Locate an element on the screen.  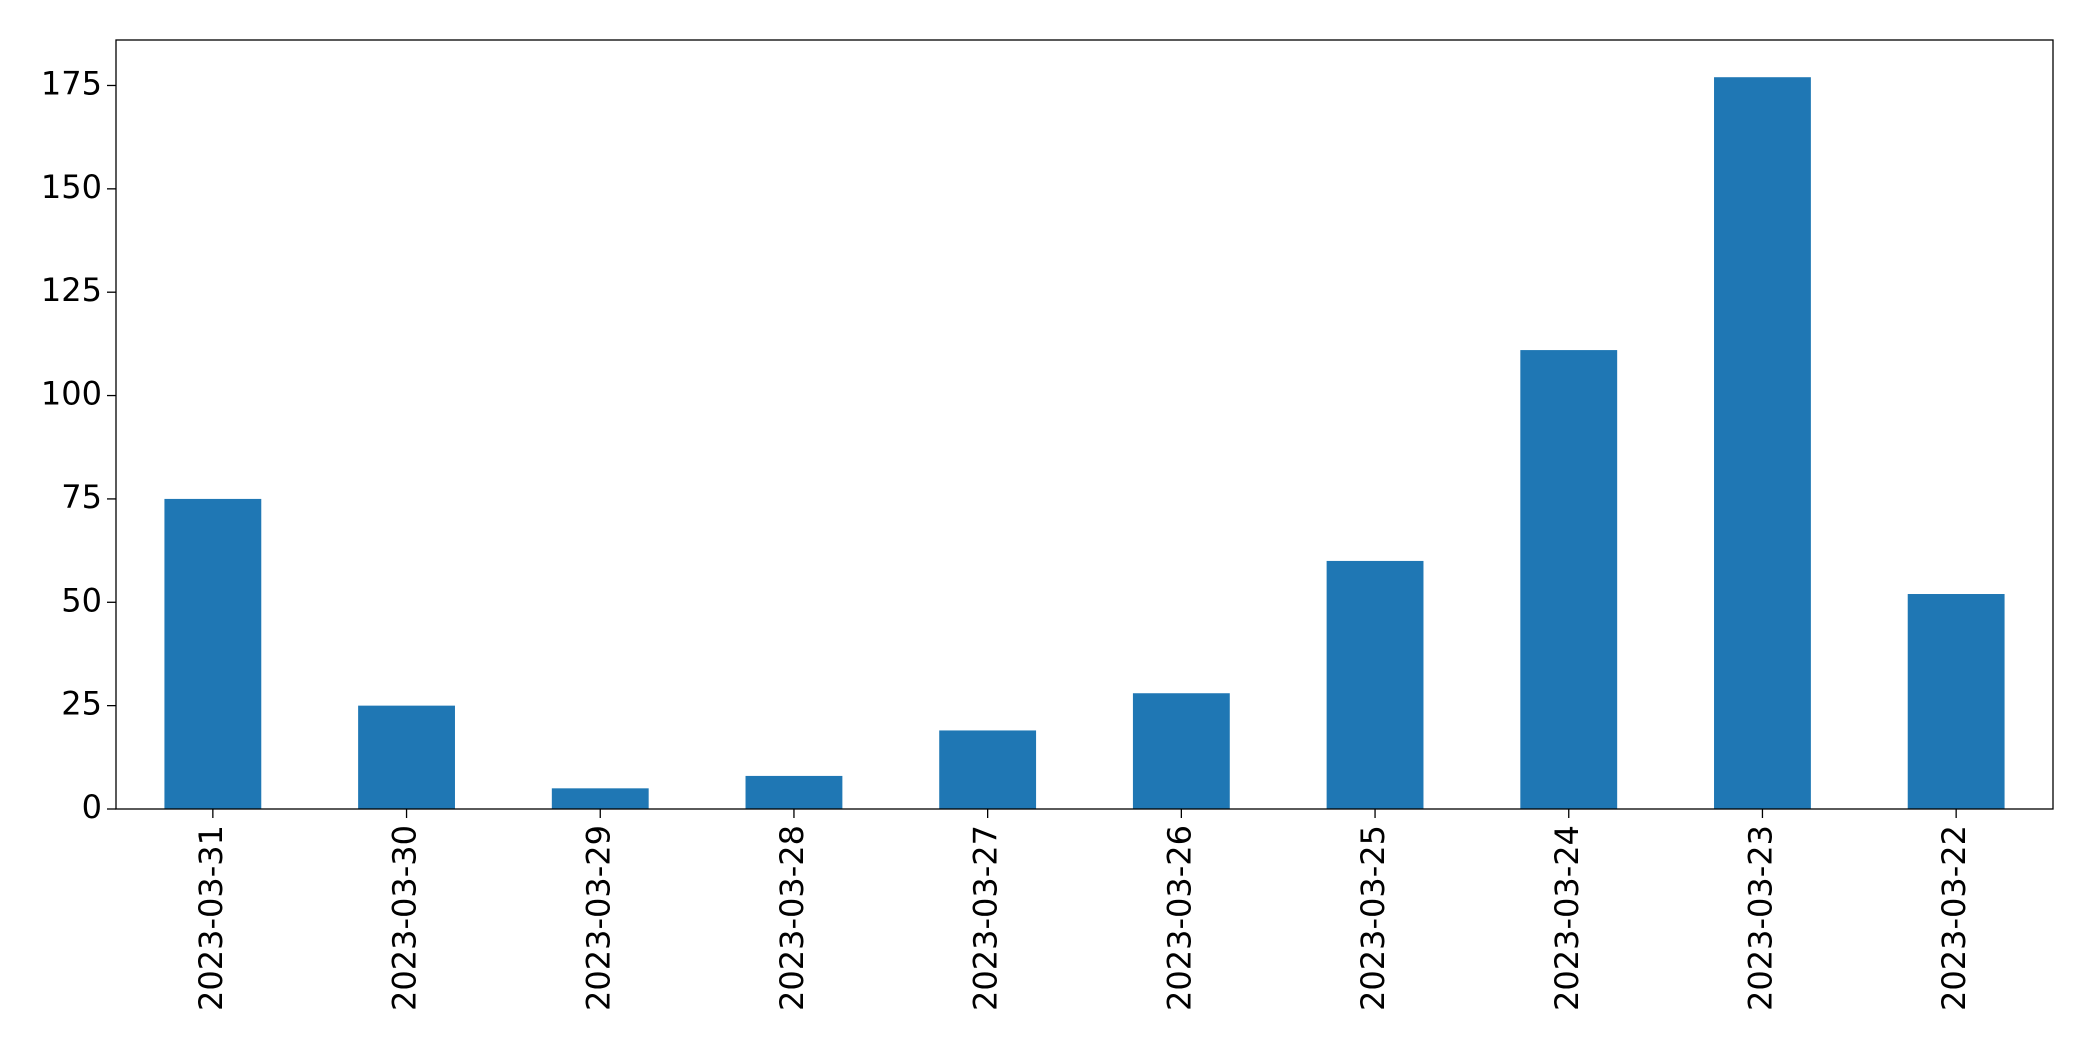
x-tick-label: 2023-03-28 is located at coordinates (792, 918).